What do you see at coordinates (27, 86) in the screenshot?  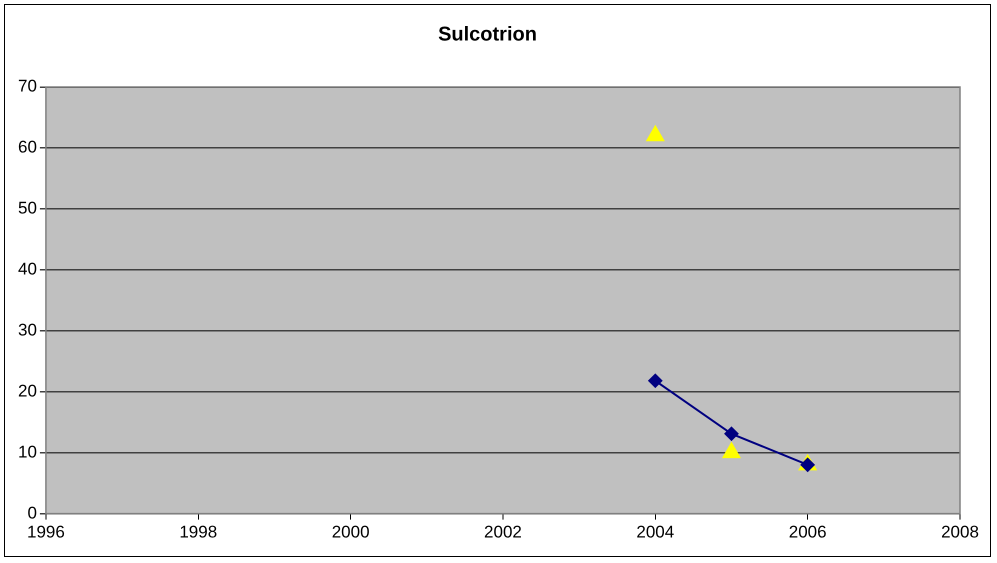 I see `y-tick-label: 70` at bounding box center [27, 86].